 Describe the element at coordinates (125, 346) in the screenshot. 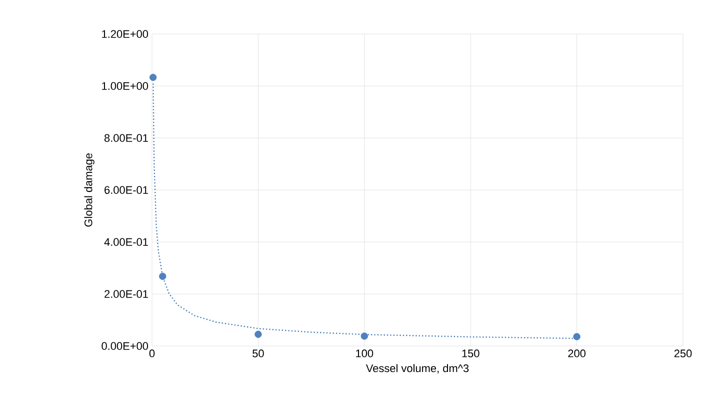

I see `y-tick-label: 0.00E+00` at that location.